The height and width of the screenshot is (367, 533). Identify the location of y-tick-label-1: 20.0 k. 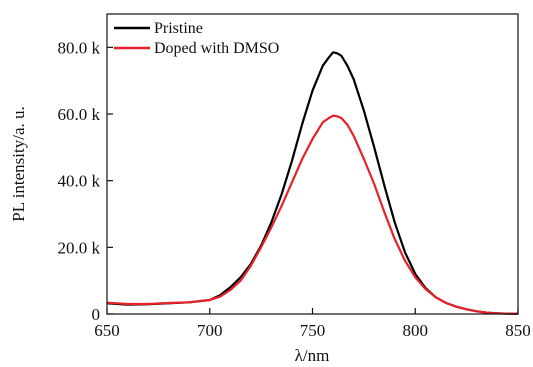
(79, 247).